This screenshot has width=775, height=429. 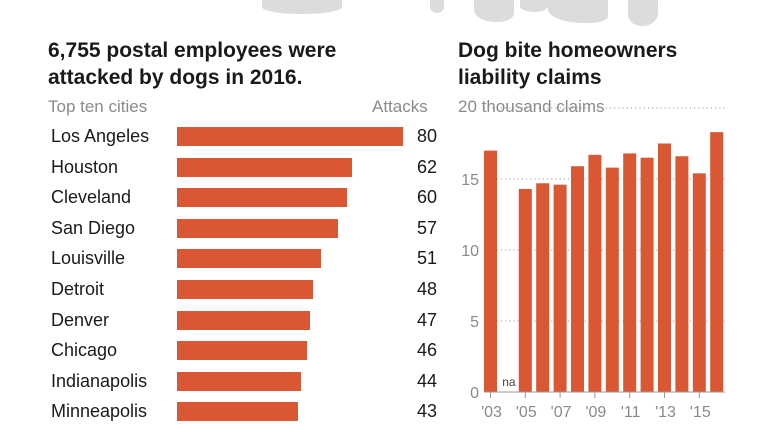 I want to click on bar-row: San Diego 57, so click(x=245, y=230).